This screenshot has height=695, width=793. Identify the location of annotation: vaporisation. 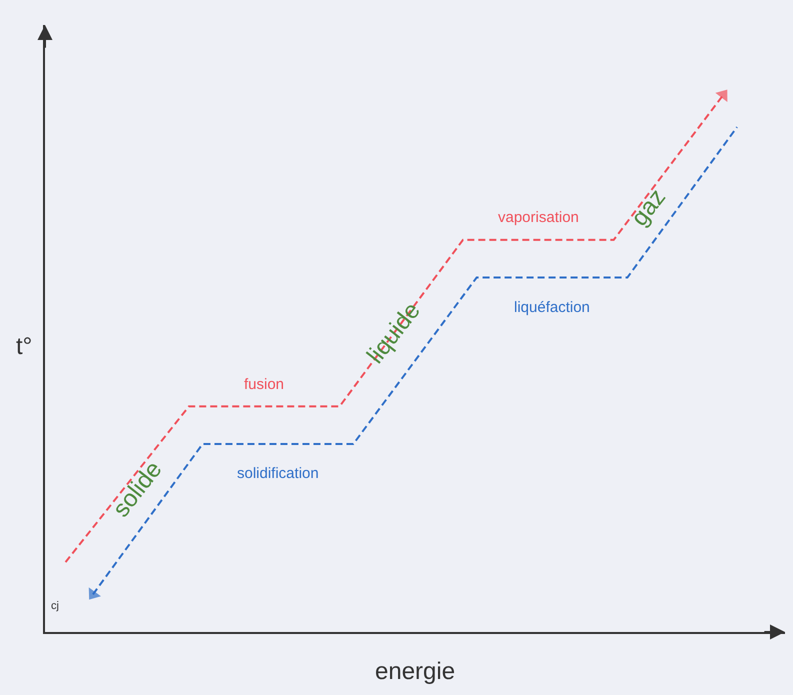
(538, 217).